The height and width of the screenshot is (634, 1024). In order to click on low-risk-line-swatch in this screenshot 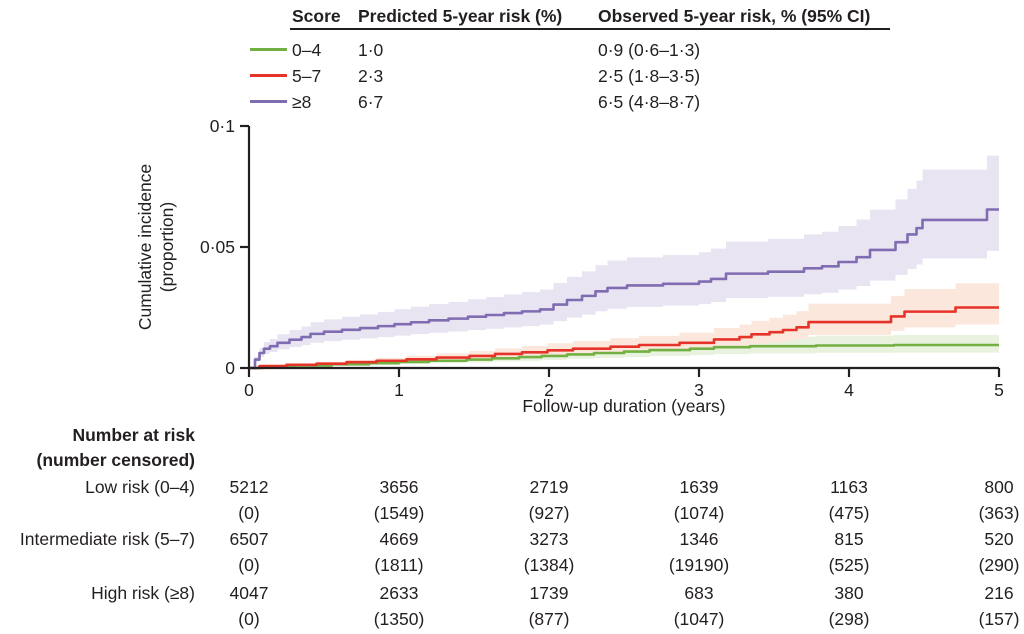, I will do `click(268, 49)`.